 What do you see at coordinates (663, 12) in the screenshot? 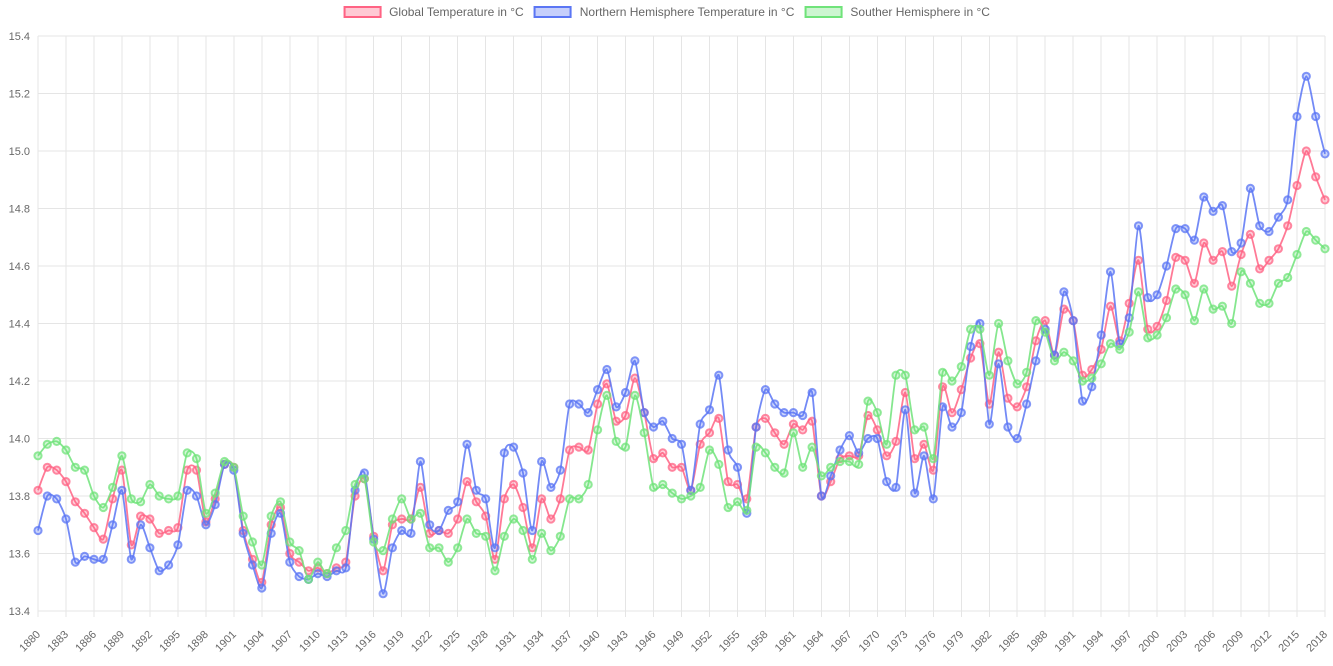
I see `legend-item-1: Northern Hemisphere Temperature in °C` at bounding box center [663, 12].